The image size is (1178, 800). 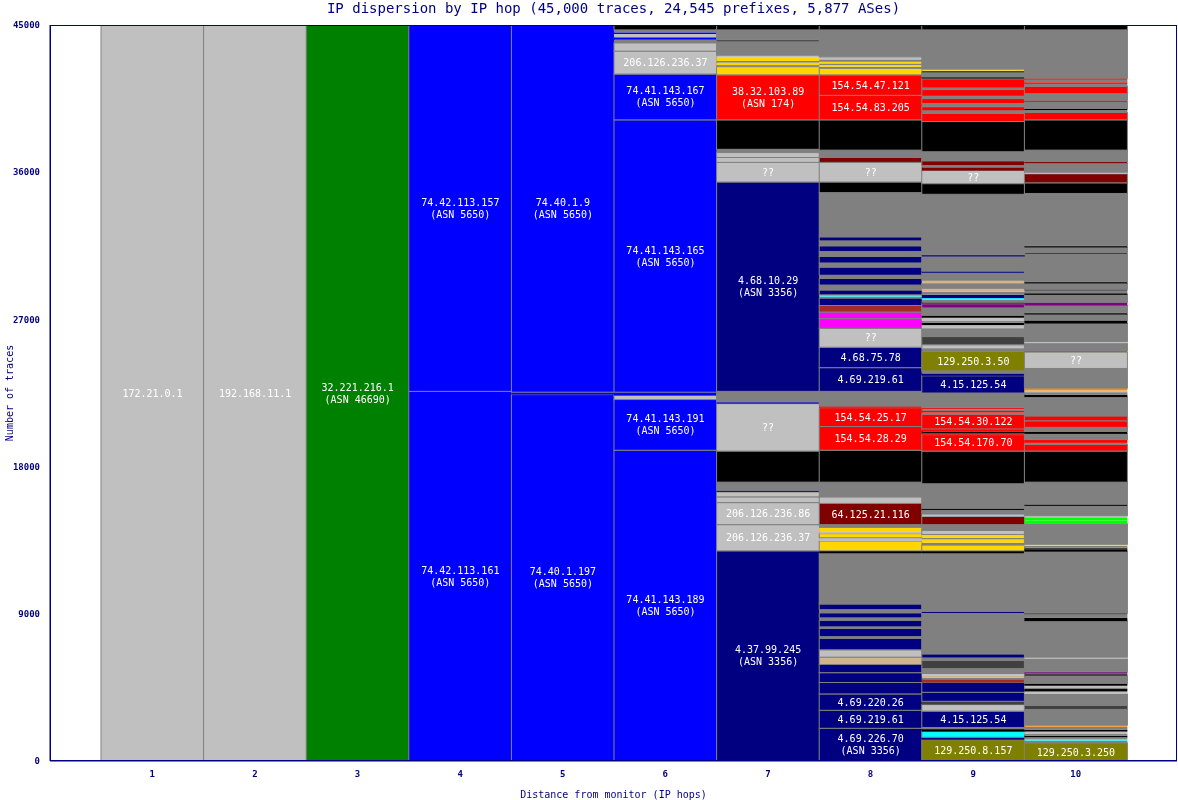 I want to click on y-tick-label: 27000, so click(x=26, y=319).